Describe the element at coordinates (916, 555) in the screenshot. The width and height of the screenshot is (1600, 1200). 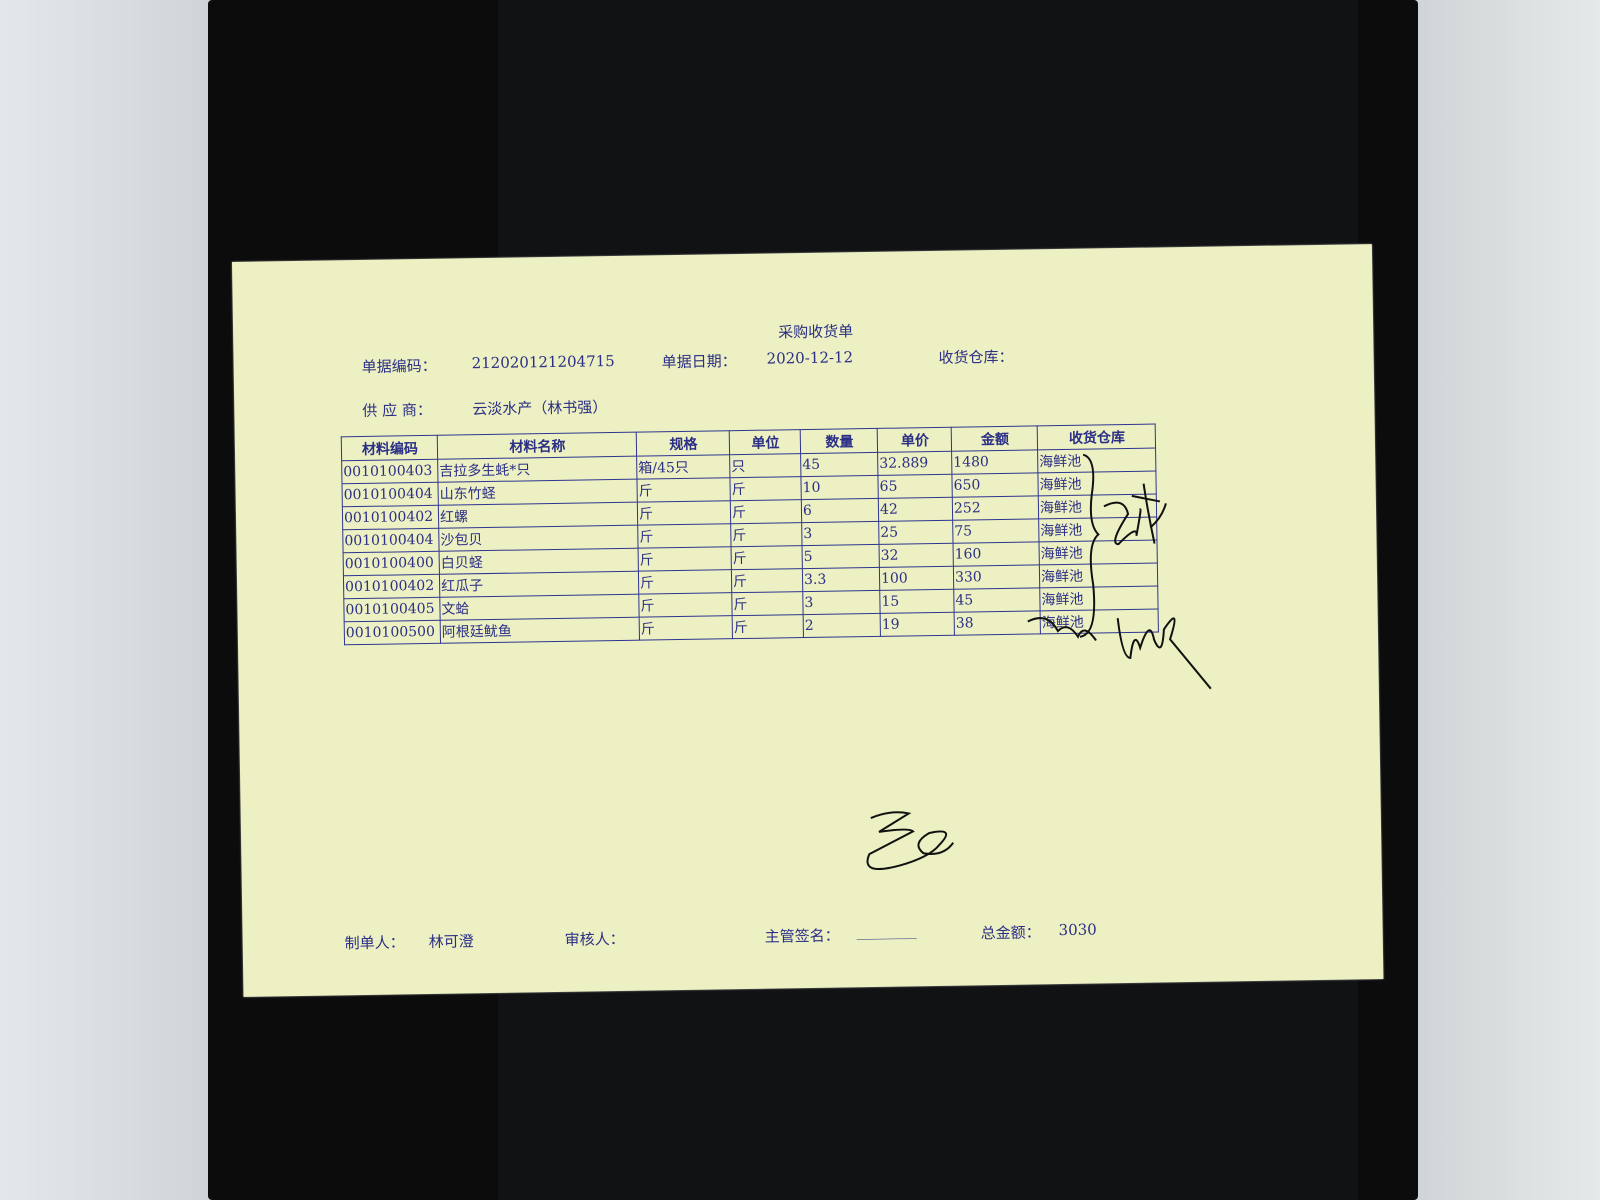
I see `table-cell: 32` at that location.